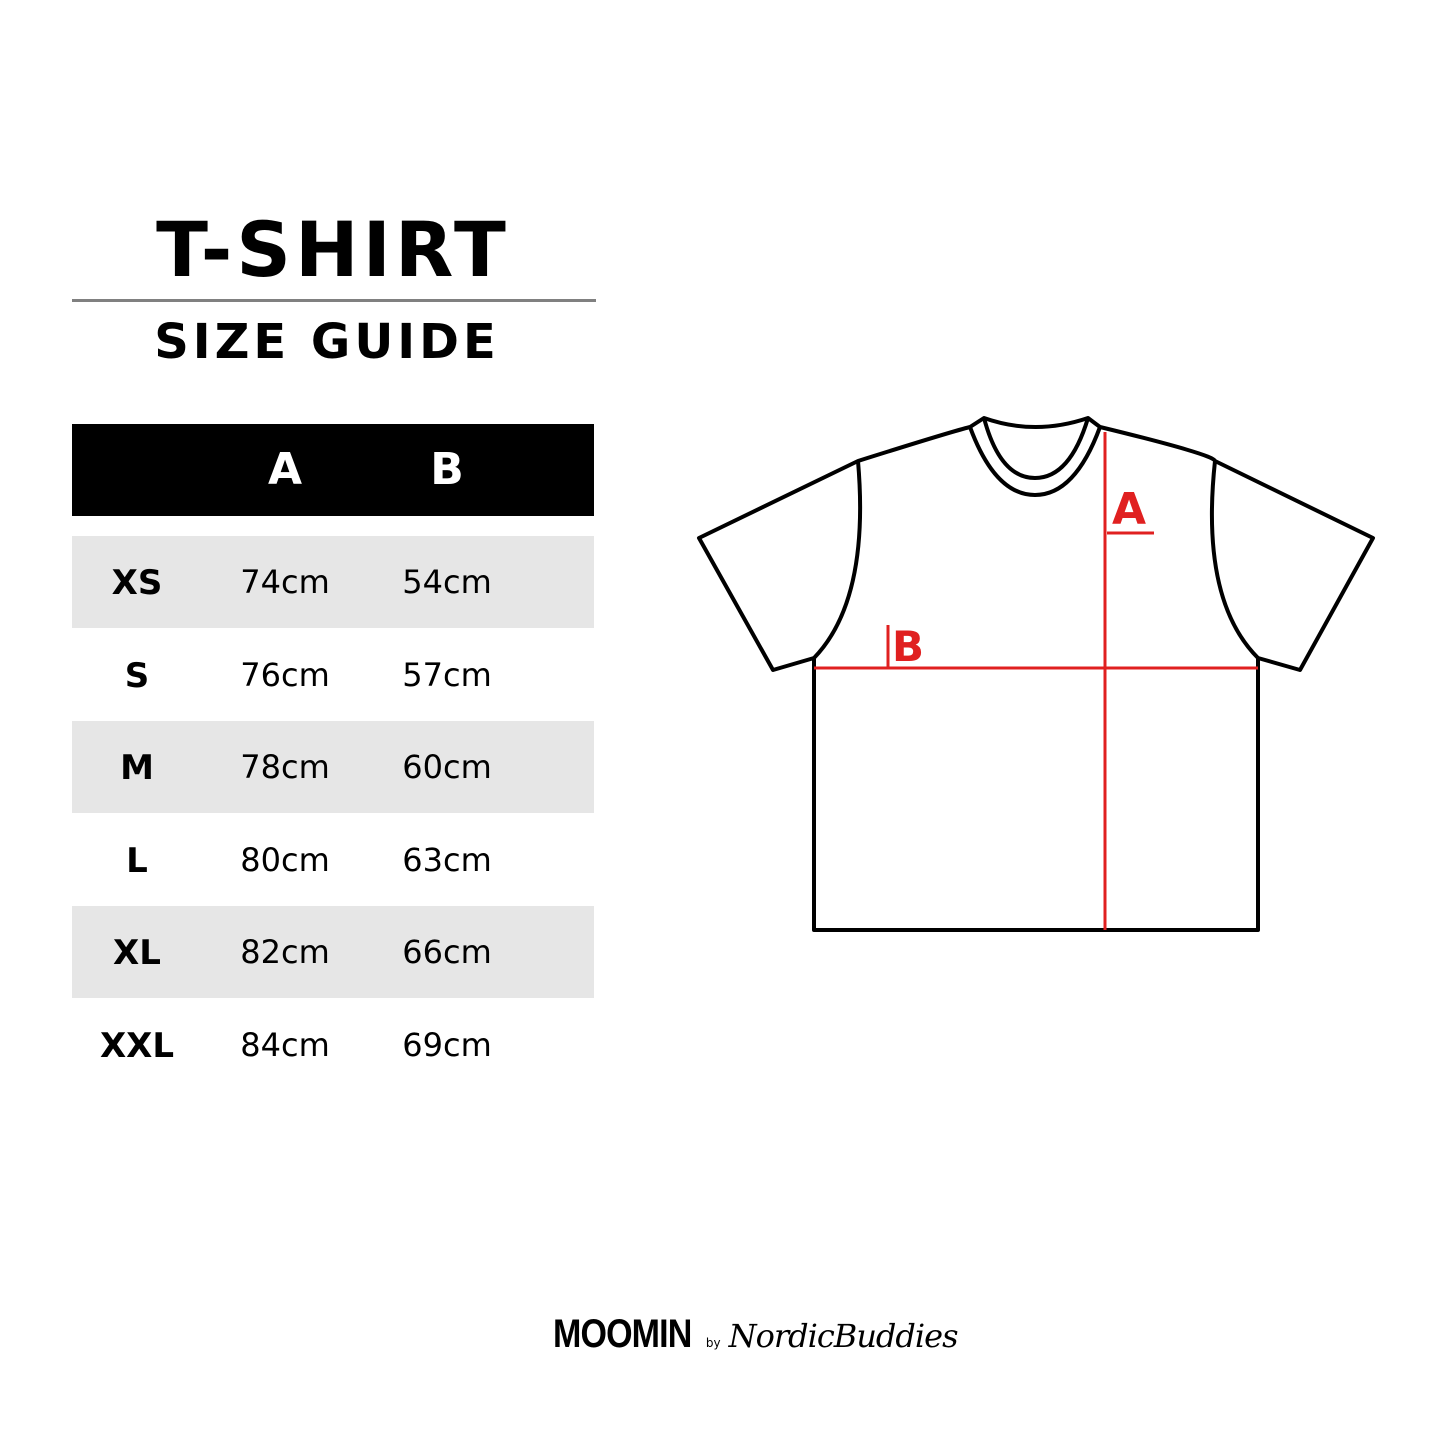 This screenshot has height=1445, width=1445. Describe the element at coordinates (327, 342) in the screenshot. I see `page-subtitle: SIZE GUIDE` at that location.